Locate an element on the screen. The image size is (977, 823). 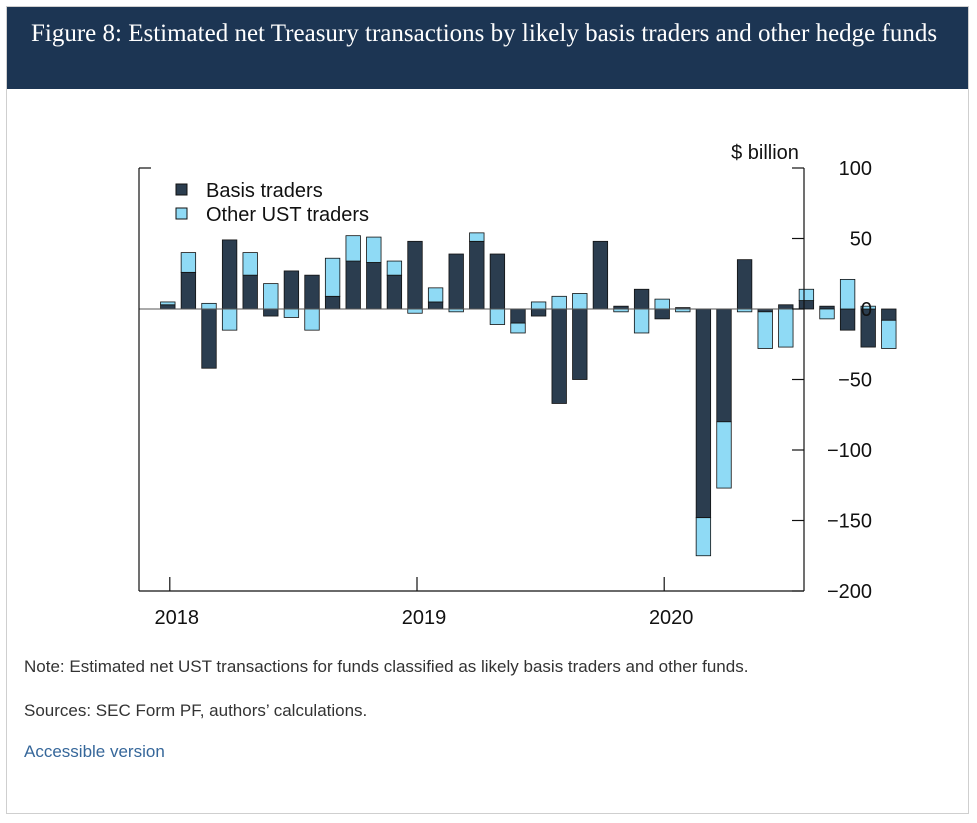
y-axis-label: $ billion is located at coordinates (765, 153).